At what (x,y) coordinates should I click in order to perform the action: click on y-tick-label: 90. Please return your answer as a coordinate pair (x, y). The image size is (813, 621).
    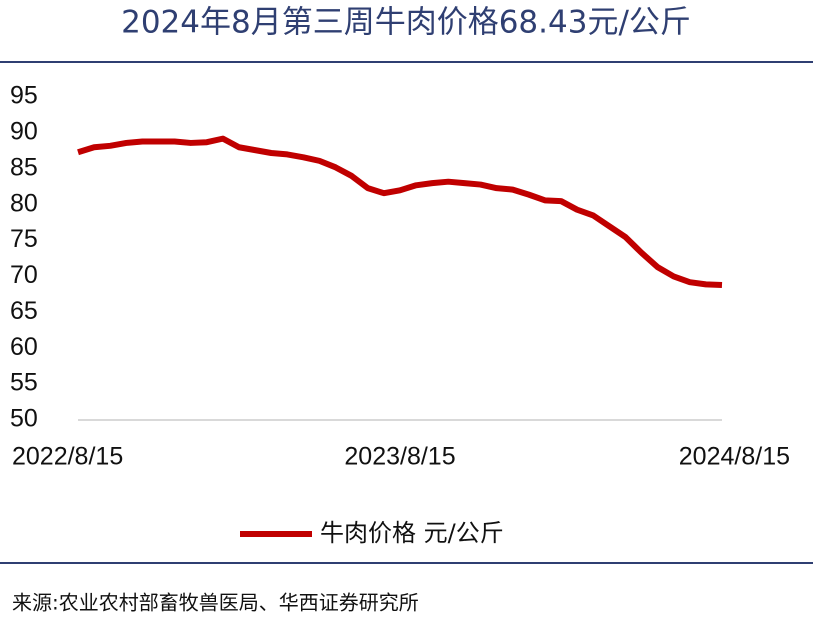
    Looking at the image, I should click on (24, 131).